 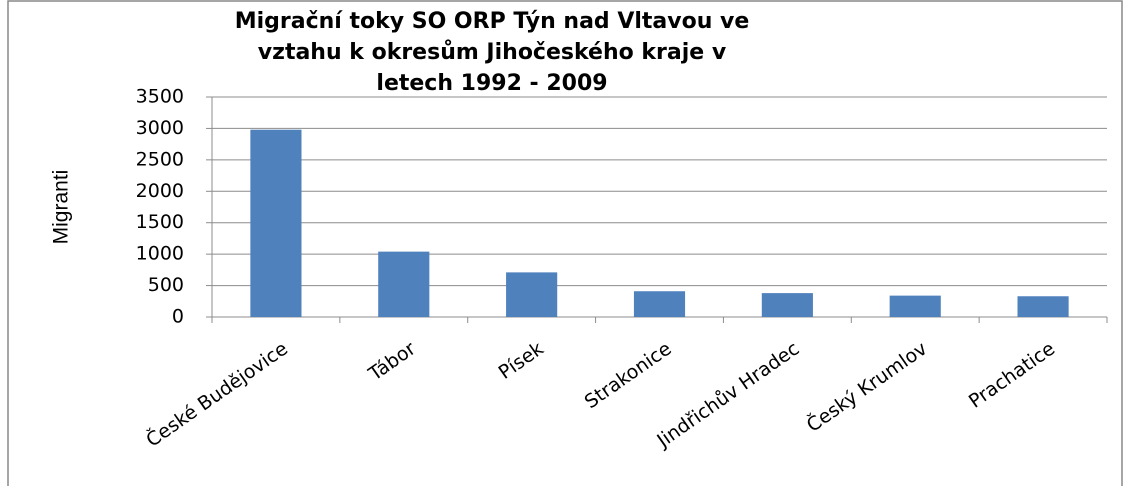 What do you see at coordinates (160, 97) in the screenshot?
I see `y-tick-label: 3500` at bounding box center [160, 97].